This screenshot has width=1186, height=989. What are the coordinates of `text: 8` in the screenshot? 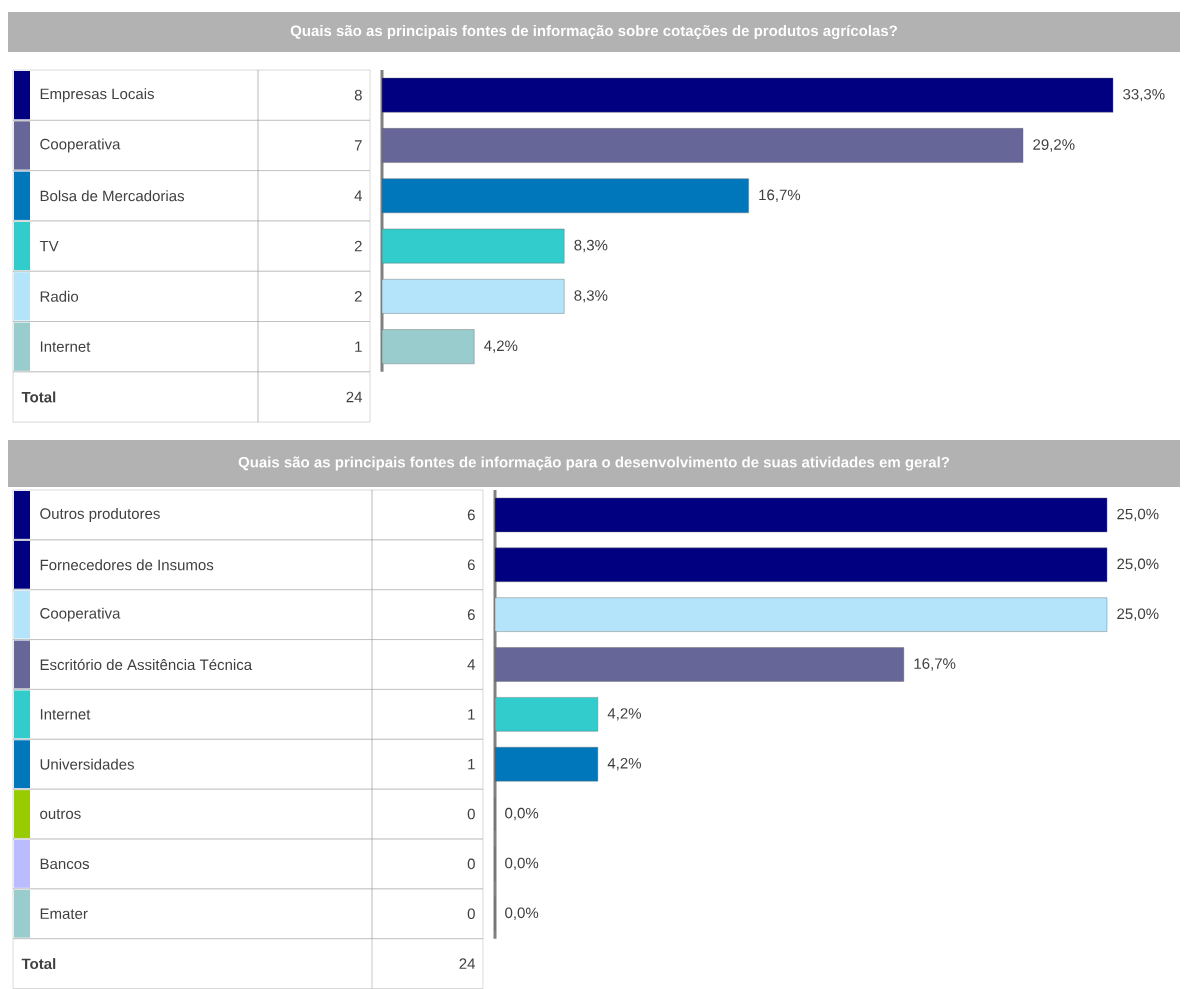 It's located at (358, 95).